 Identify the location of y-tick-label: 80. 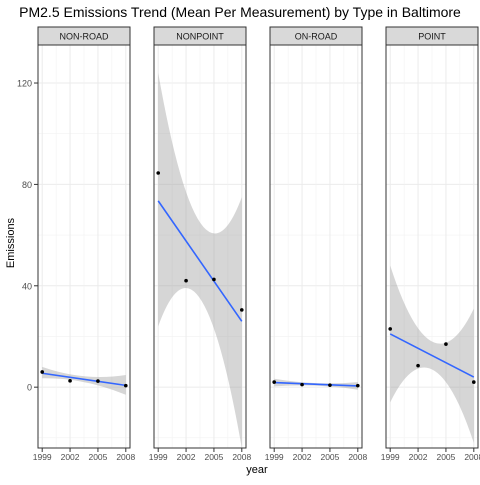
(27, 185).